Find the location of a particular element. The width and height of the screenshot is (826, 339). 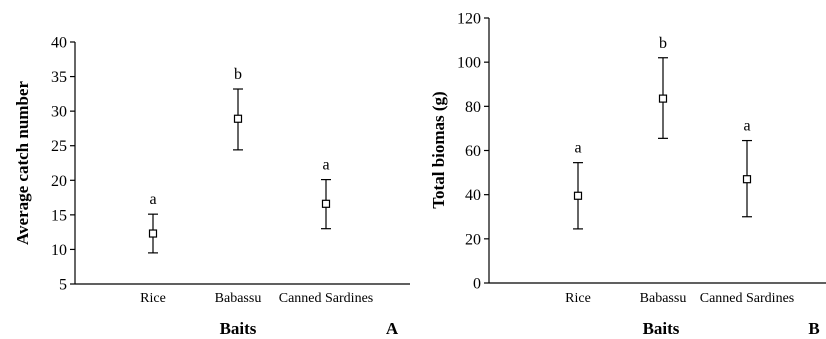

y-tick-label: 10 is located at coordinates (59, 250).